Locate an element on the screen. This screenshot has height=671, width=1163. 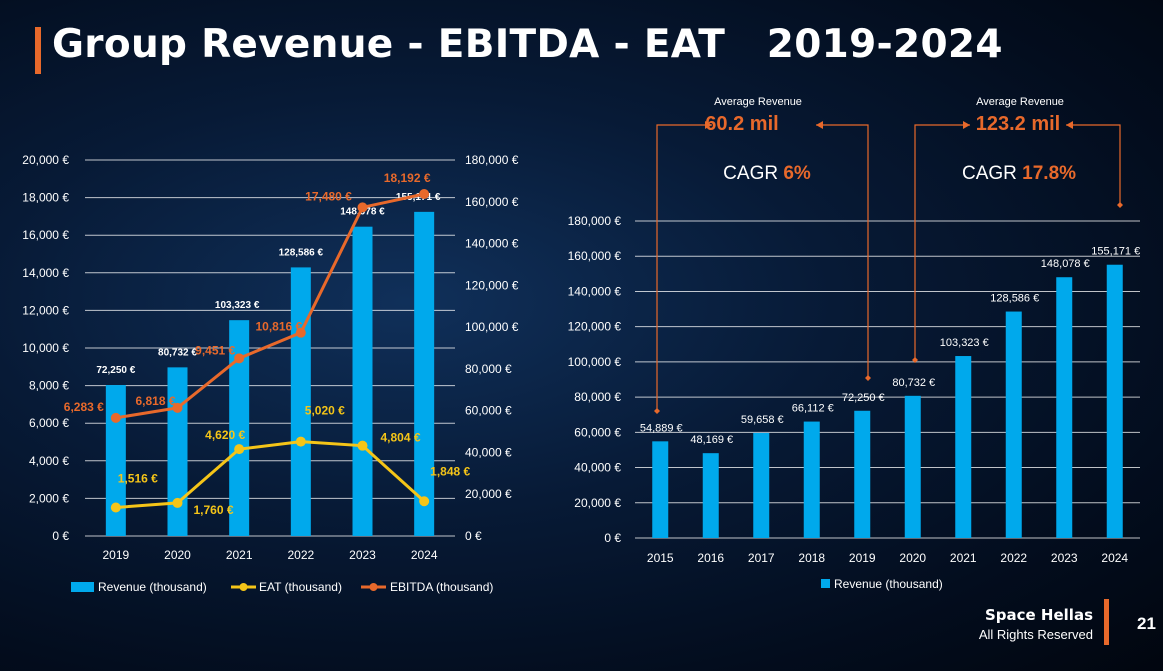
eat-data-label: 4,620 € is located at coordinates (225, 435).